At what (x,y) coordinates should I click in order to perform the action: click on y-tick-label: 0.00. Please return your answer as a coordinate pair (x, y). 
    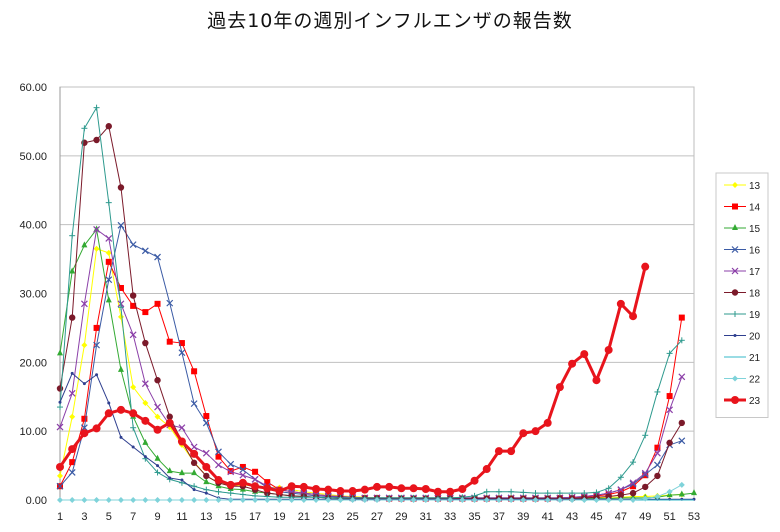
    Looking at the image, I should click on (36, 501).